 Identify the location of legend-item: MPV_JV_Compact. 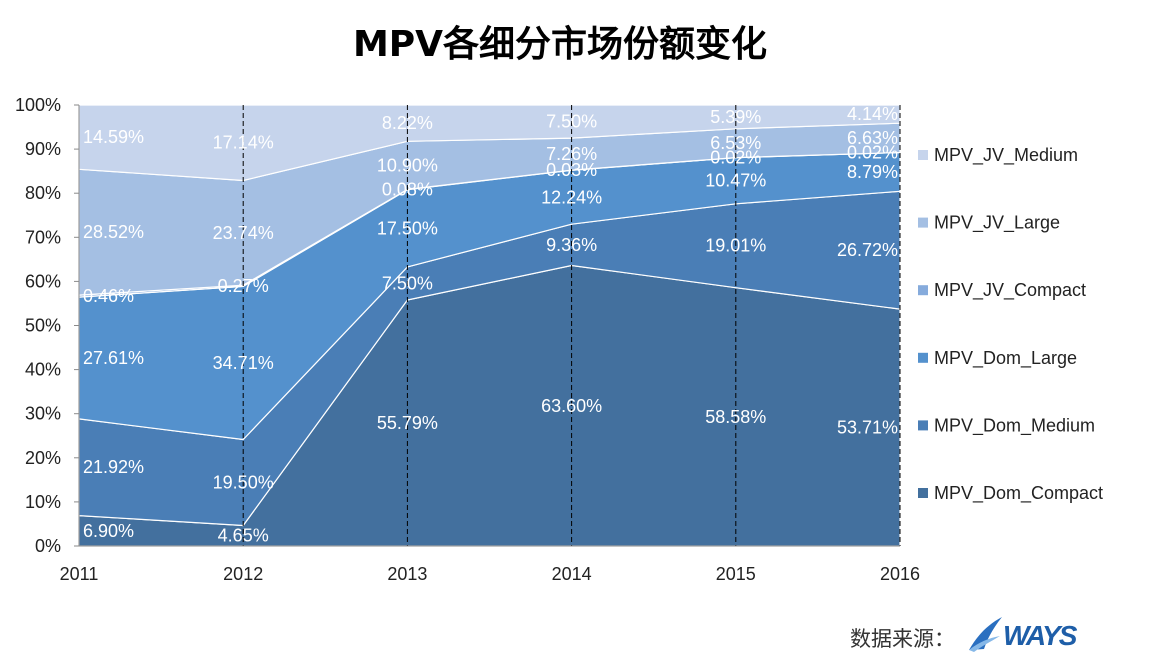
(1002, 290).